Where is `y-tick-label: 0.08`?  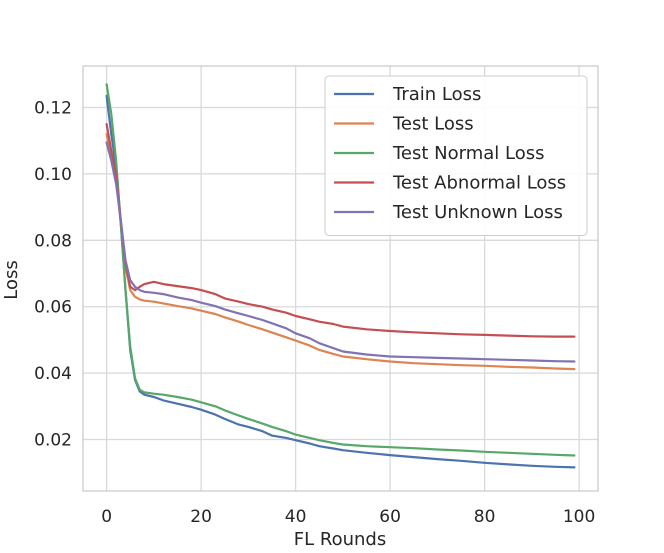 y-tick-label: 0.08 is located at coordinates (53, 241).